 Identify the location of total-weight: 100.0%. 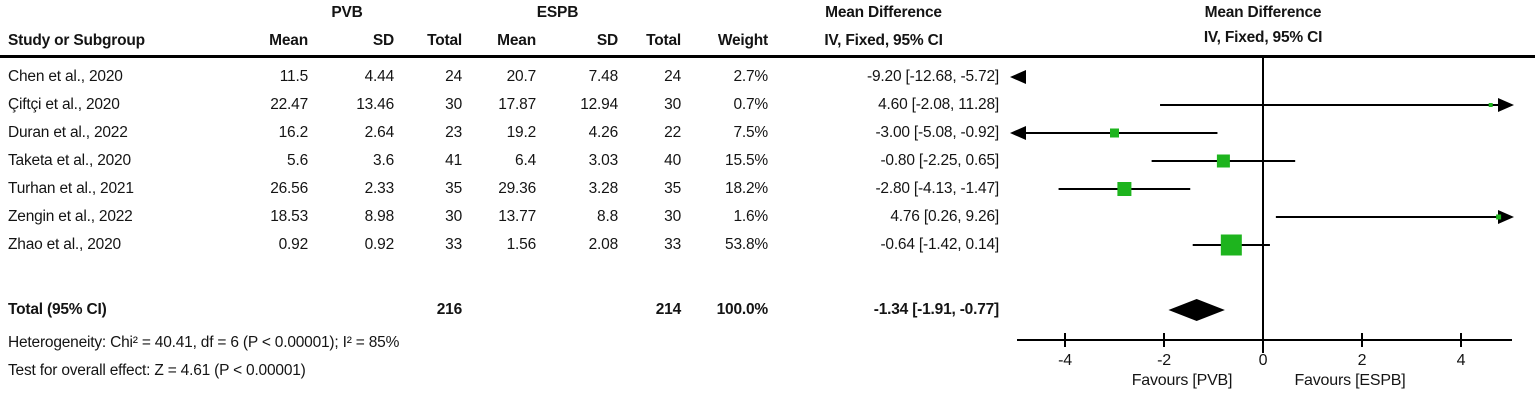
(742, 309).